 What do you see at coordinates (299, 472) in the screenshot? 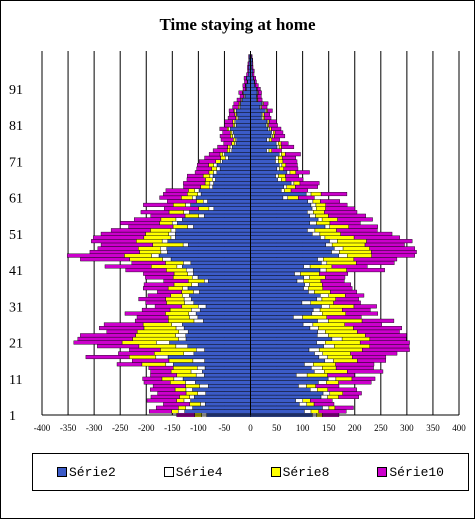
I see `legend-entry: Série8` at bounding box center [299, 472].